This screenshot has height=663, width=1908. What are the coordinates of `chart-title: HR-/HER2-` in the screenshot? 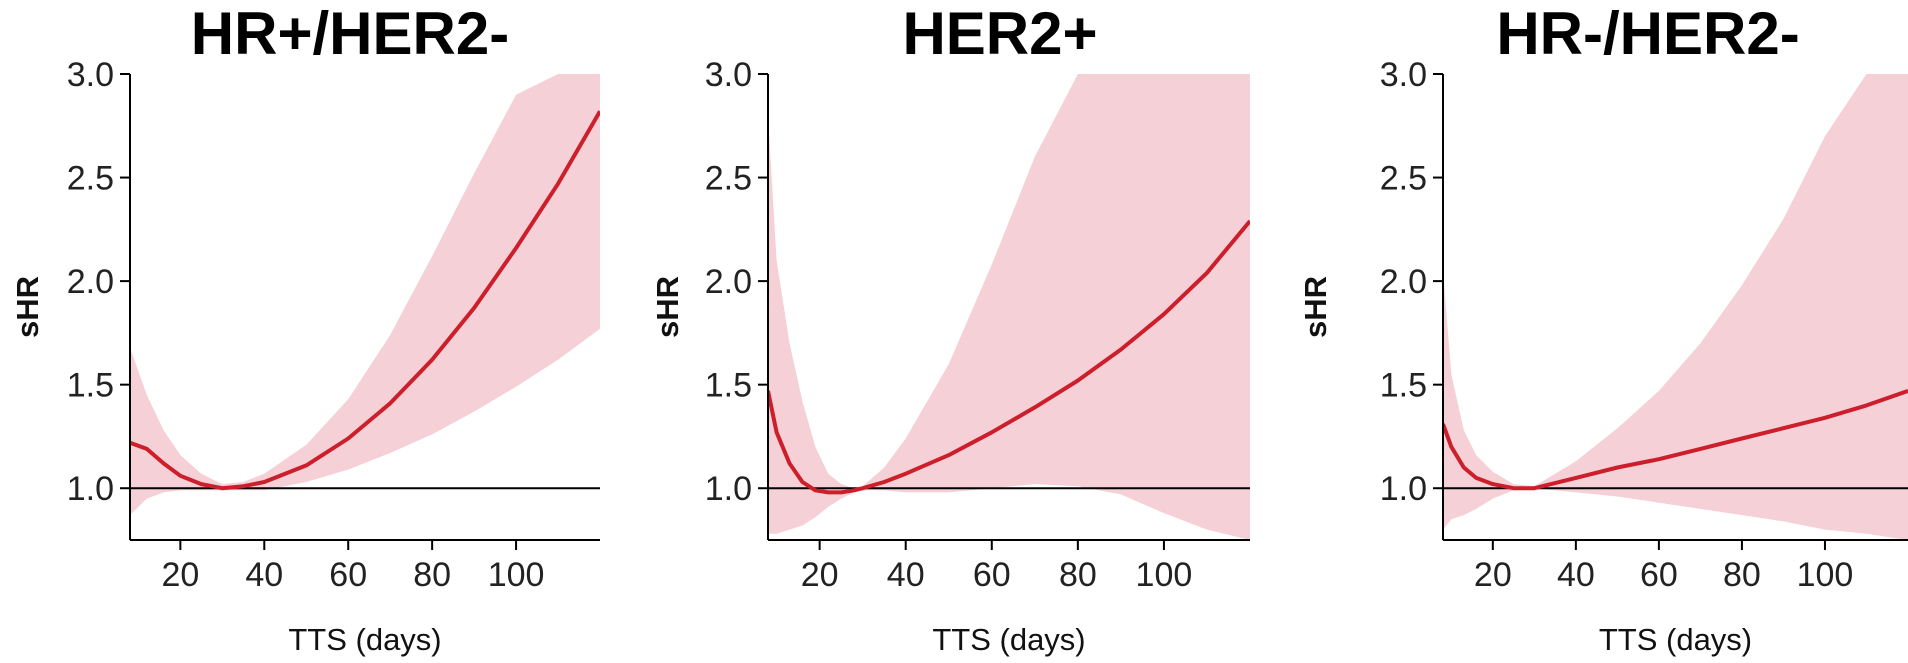 It's located at (1648, 33).